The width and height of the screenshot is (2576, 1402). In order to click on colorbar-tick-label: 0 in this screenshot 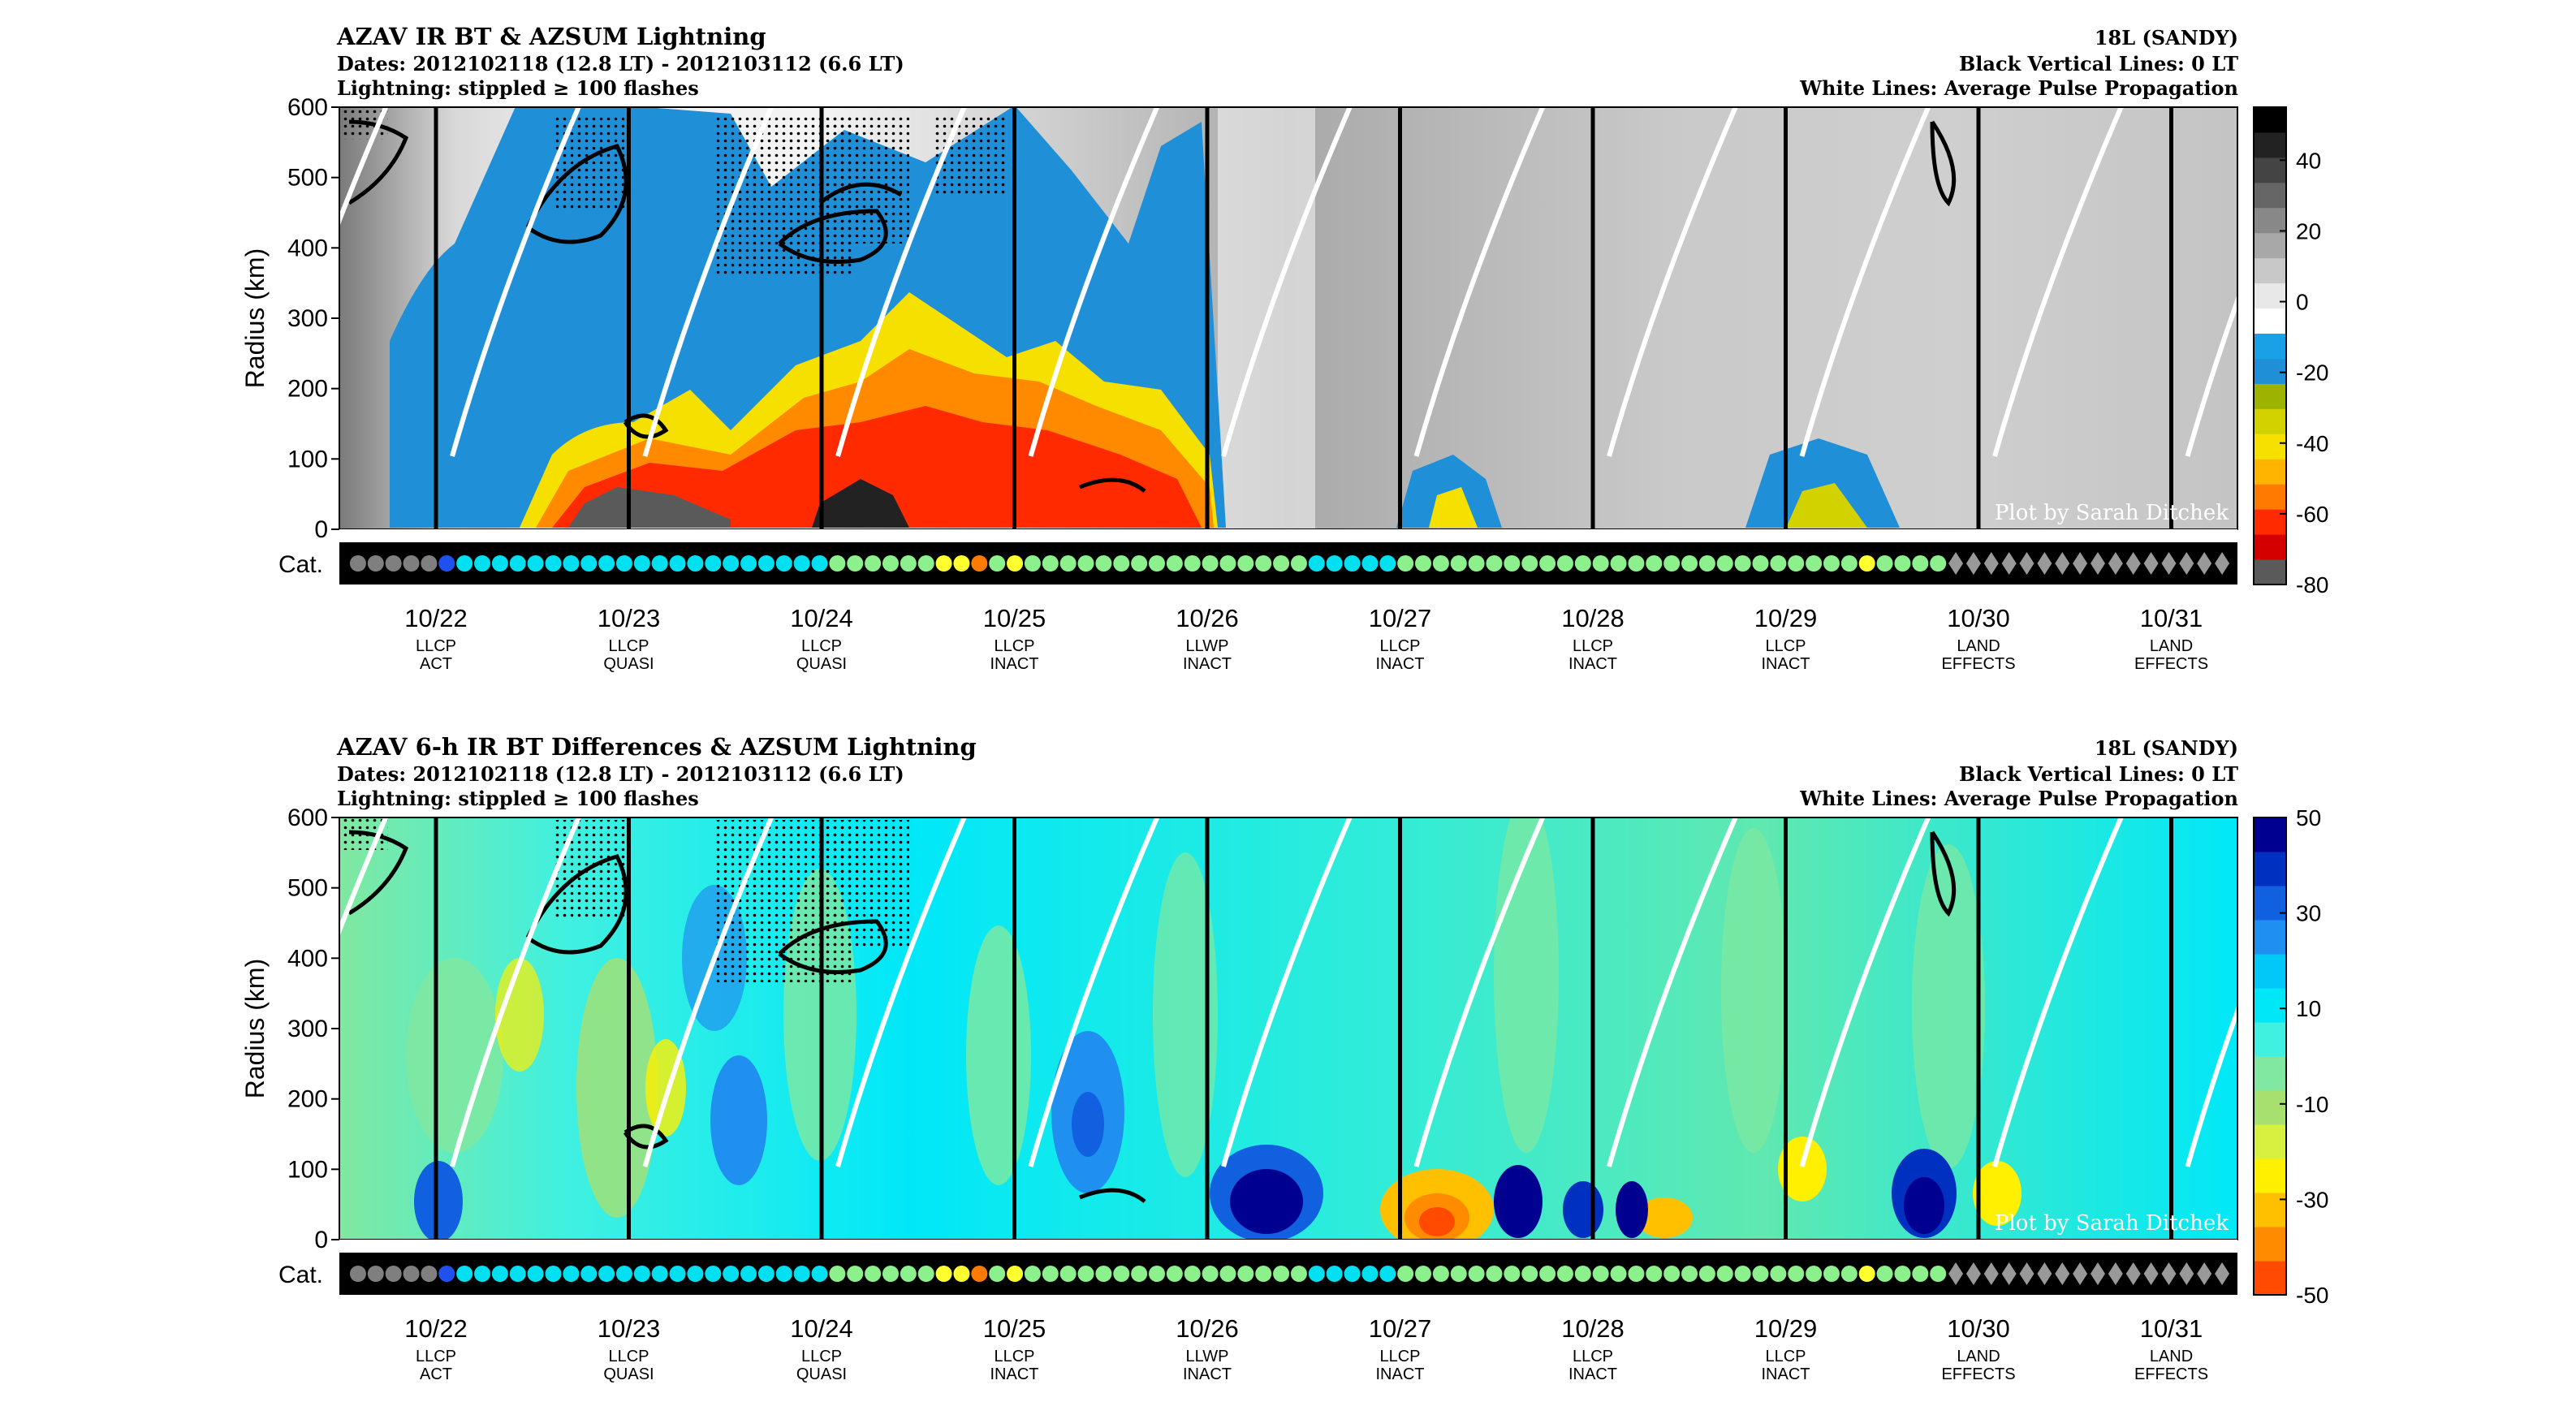, I will do `click(2302, 302)`.